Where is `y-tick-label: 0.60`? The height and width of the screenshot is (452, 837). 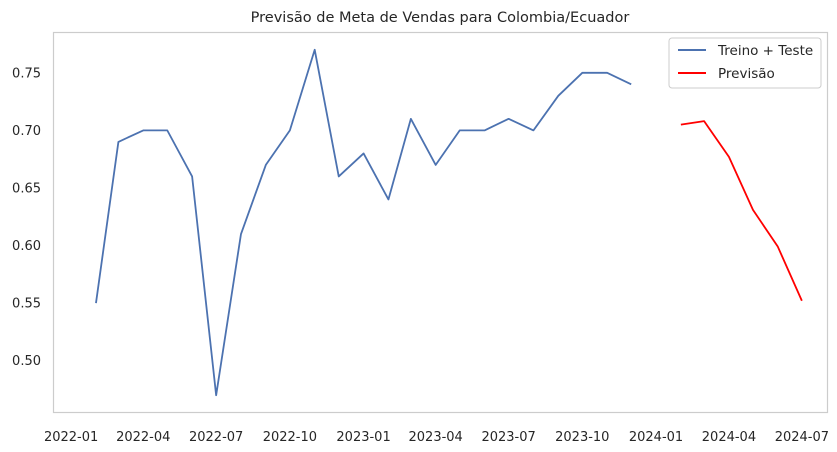
y-tick-label: 0.60 is located at coordinates (26, 246).